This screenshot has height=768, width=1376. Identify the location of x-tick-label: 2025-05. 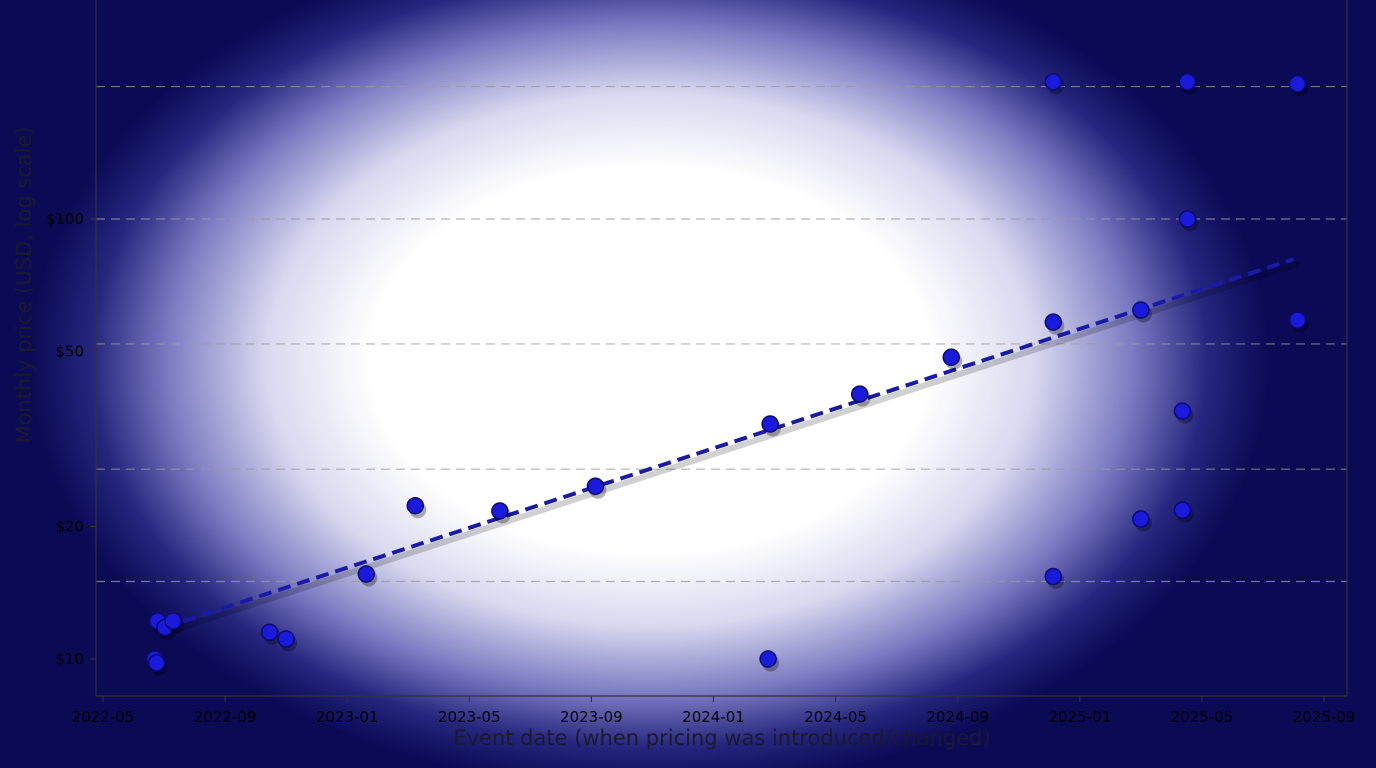
(1202, 717).